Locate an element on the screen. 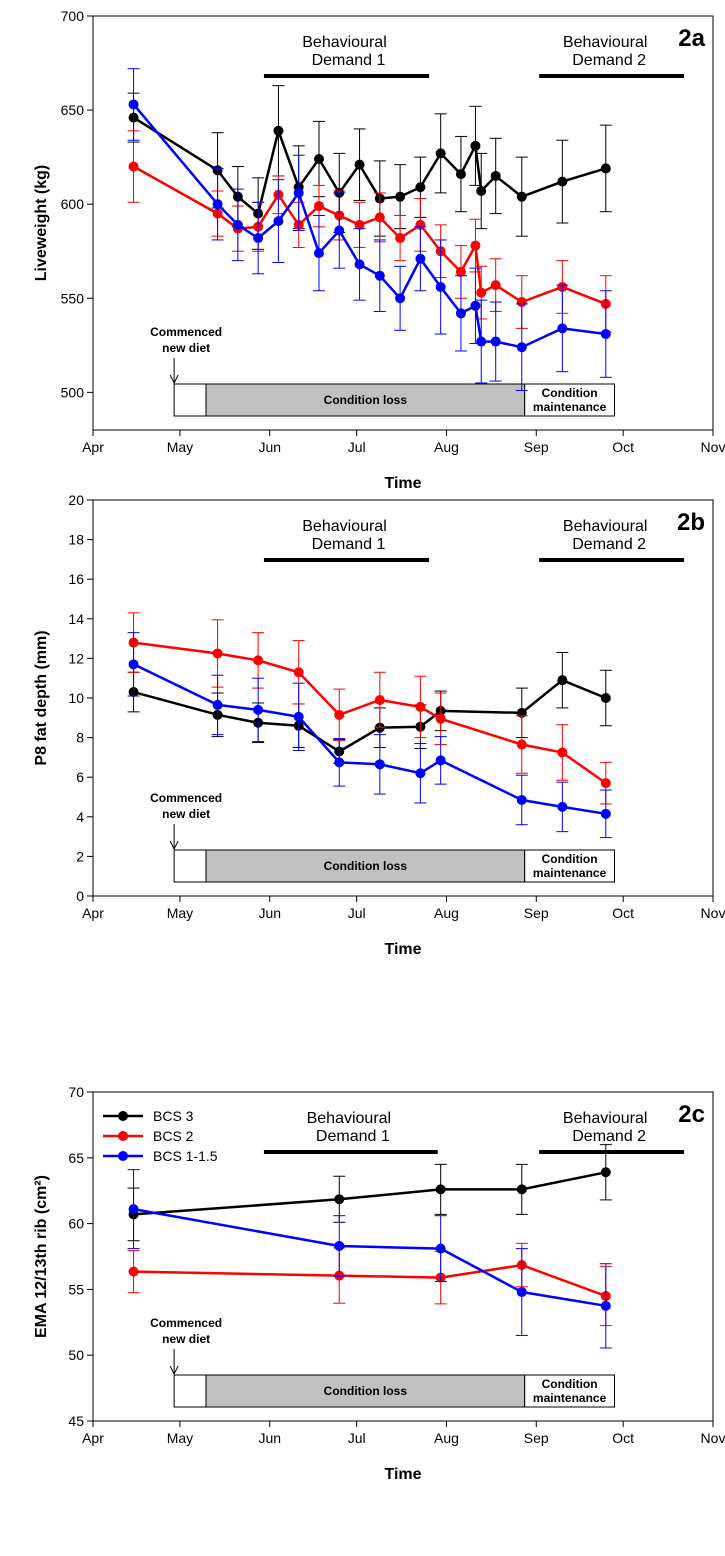 The width and height of the screenshot is (725, 1556). y-tick-label: 0 is located at coordinates (80, 896).